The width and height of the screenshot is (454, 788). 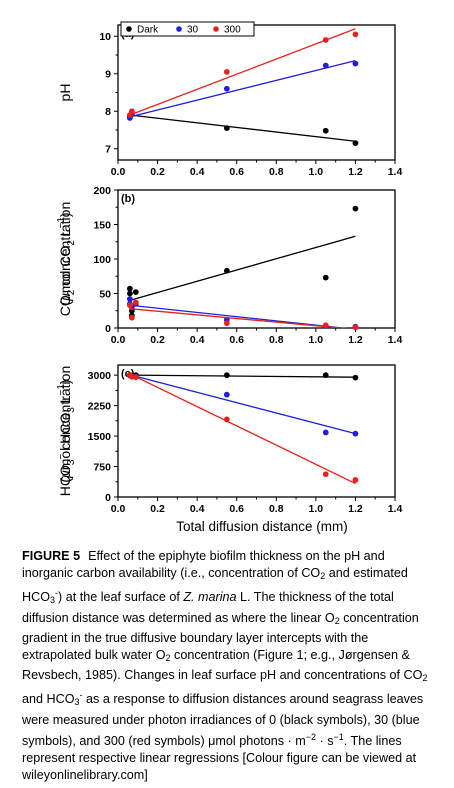 What do you see at coordinates (65, 93) in the screenshot?
I see `y-axis-label: pH` at bounding box center [65, 93].